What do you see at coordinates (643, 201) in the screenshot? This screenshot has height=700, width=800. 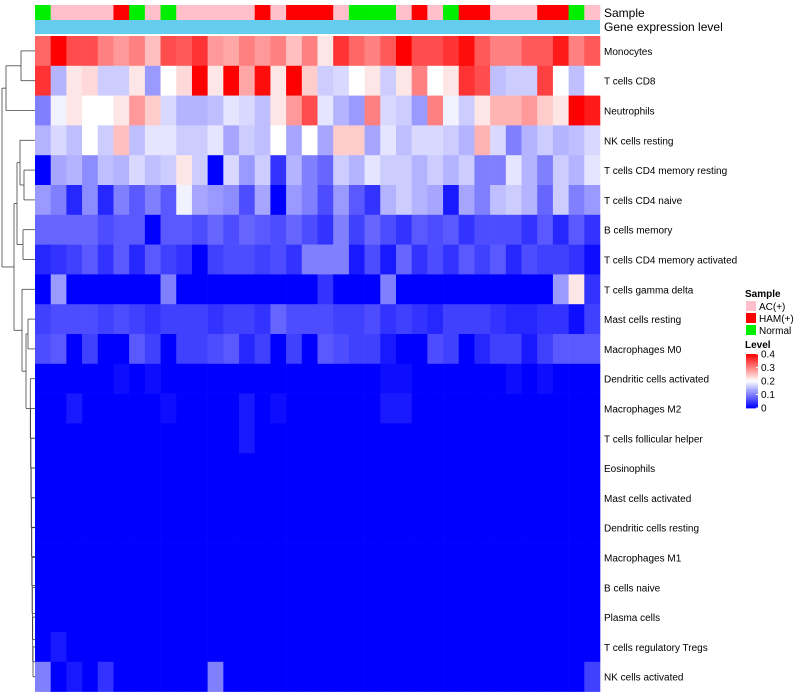 I see `row-label-t-cells-cd4-naive: T cells CD4 naive` at bounding box center [643, 201].